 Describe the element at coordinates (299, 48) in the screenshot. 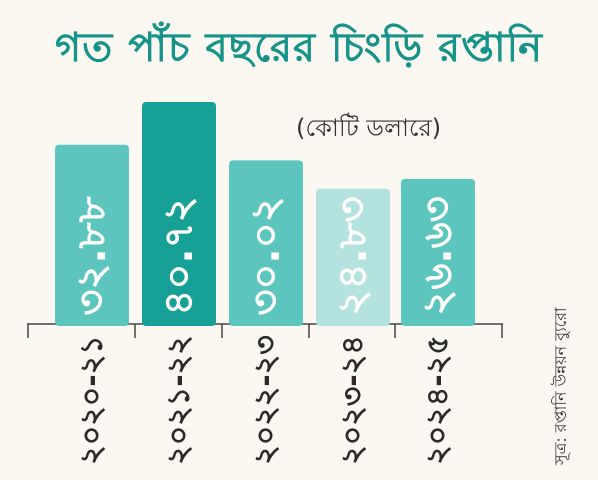

I see `chart-title: গত পাঁচ বছরের চিংড়ি রপ্তানি` at that location.